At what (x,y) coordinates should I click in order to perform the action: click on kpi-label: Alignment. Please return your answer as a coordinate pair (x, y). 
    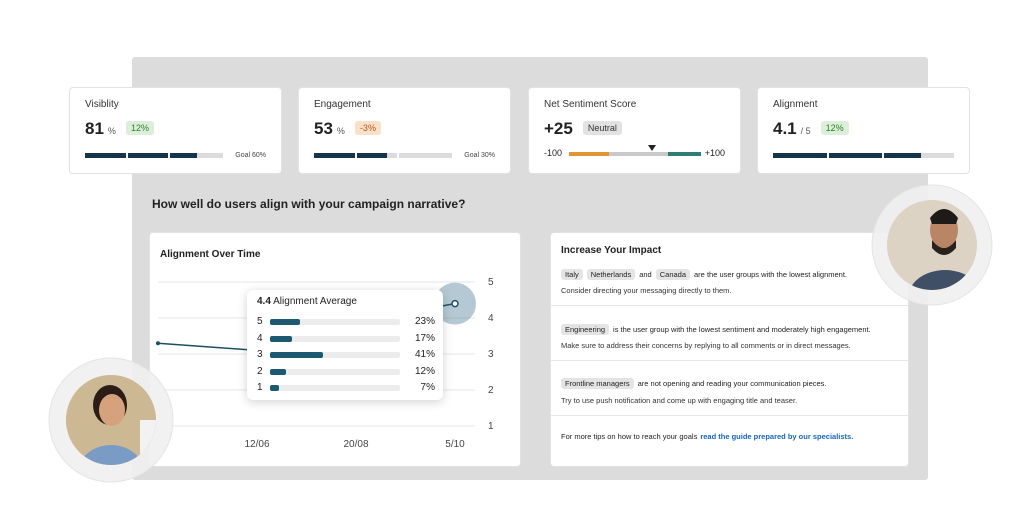
    Looking at the image, I should click on (795, 104).